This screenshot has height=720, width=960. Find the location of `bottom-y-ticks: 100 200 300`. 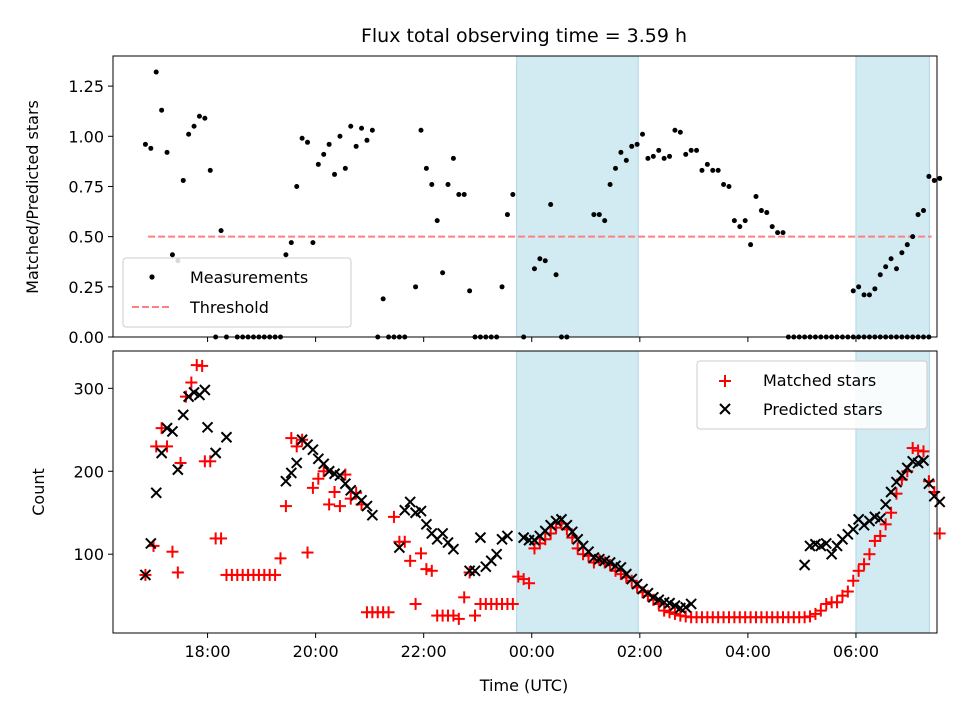

bottom-y-ticks: 100 200 300 is located at coordinates (93, 471).